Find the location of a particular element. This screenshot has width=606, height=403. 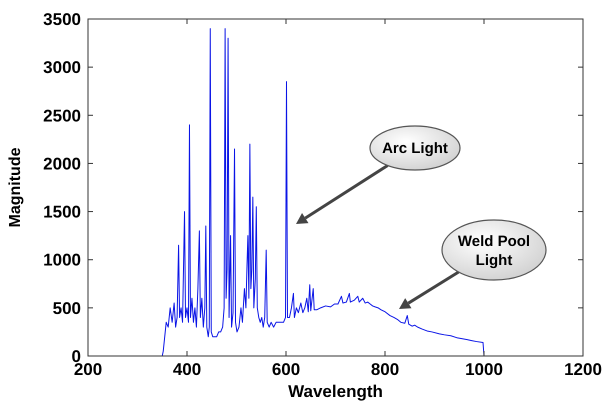

y-axis-title: Magnitude is located at coordinates (15, 187).